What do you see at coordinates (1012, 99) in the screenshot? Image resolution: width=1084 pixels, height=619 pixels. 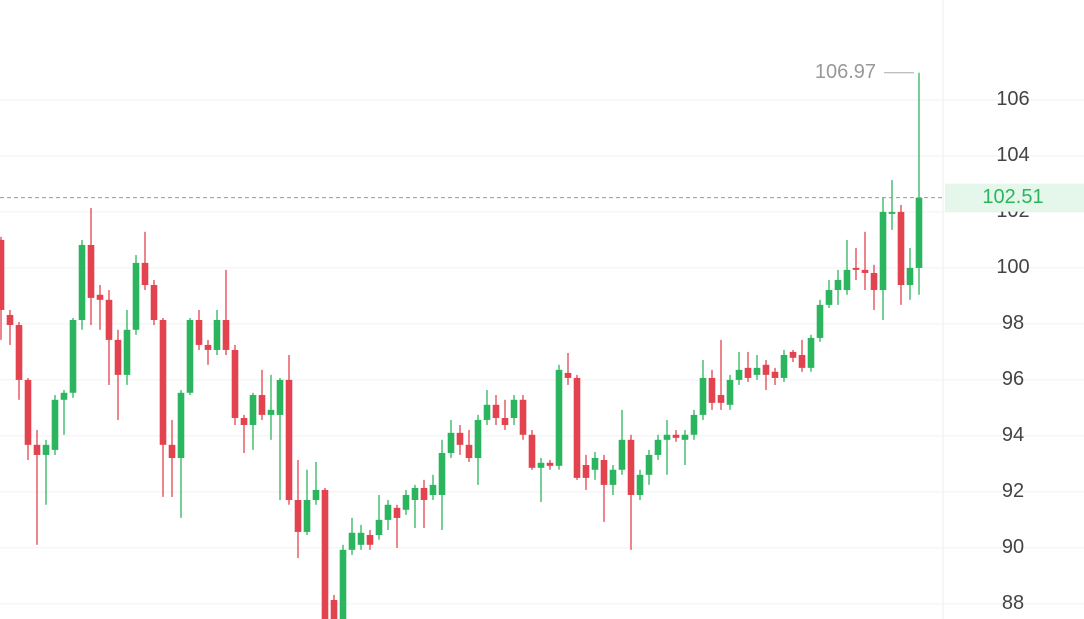 I see `y-tick-label: 106` at bounding box center [1012, 99].